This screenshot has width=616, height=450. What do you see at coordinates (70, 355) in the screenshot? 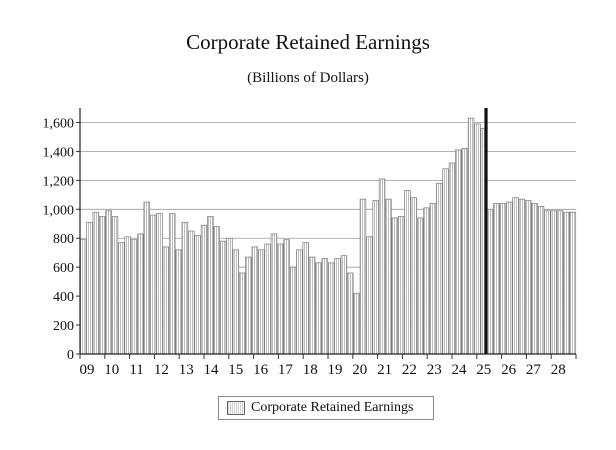
I see `y-tick-label: 0` at bounding box center [70, 355].